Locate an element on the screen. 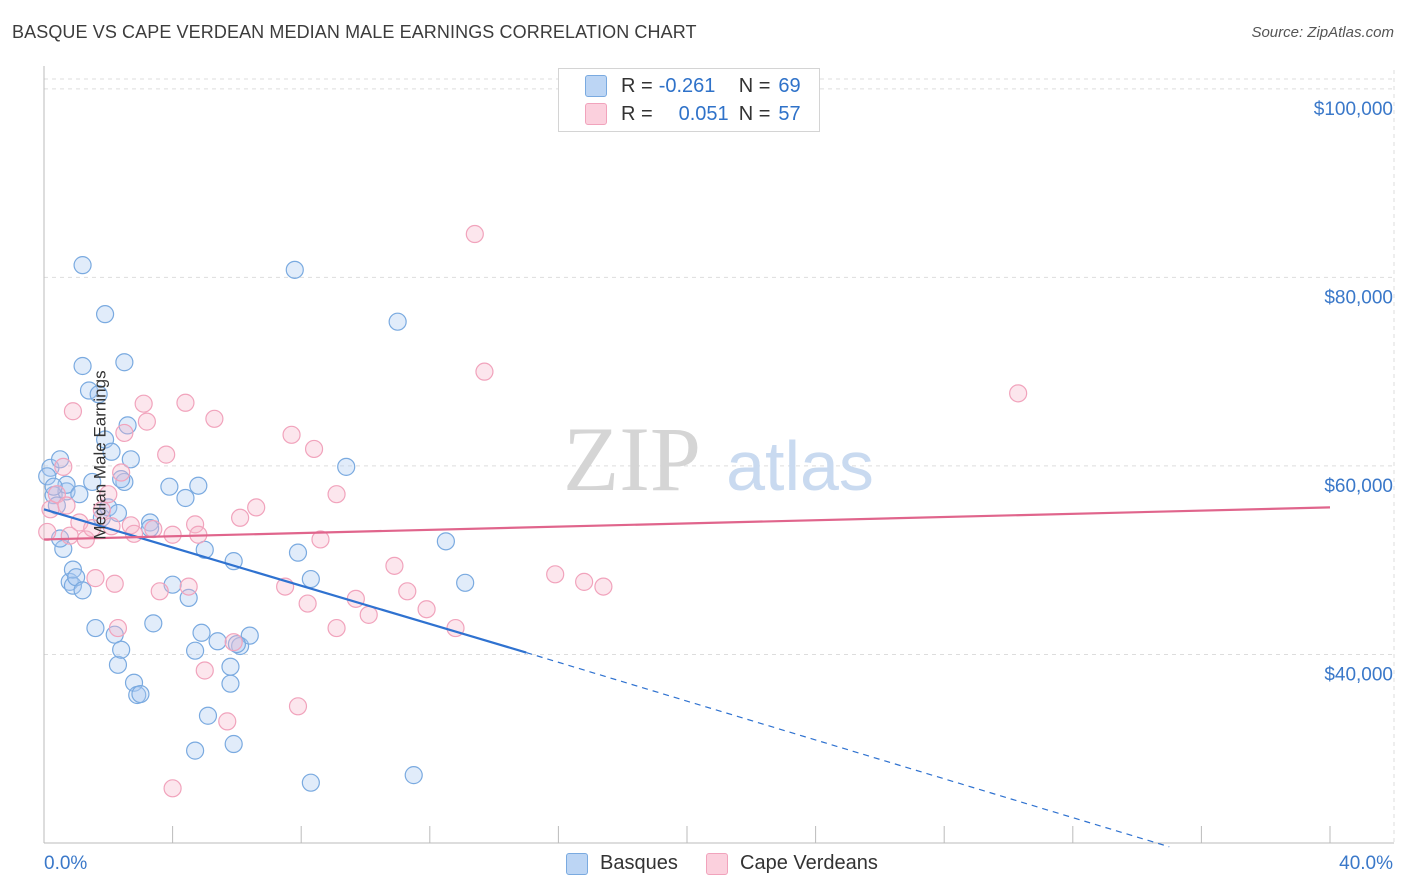 The height and width of the screenshot is (892, 1406). bottom-legend-swatch-basques is located at coordinates (577, 863).